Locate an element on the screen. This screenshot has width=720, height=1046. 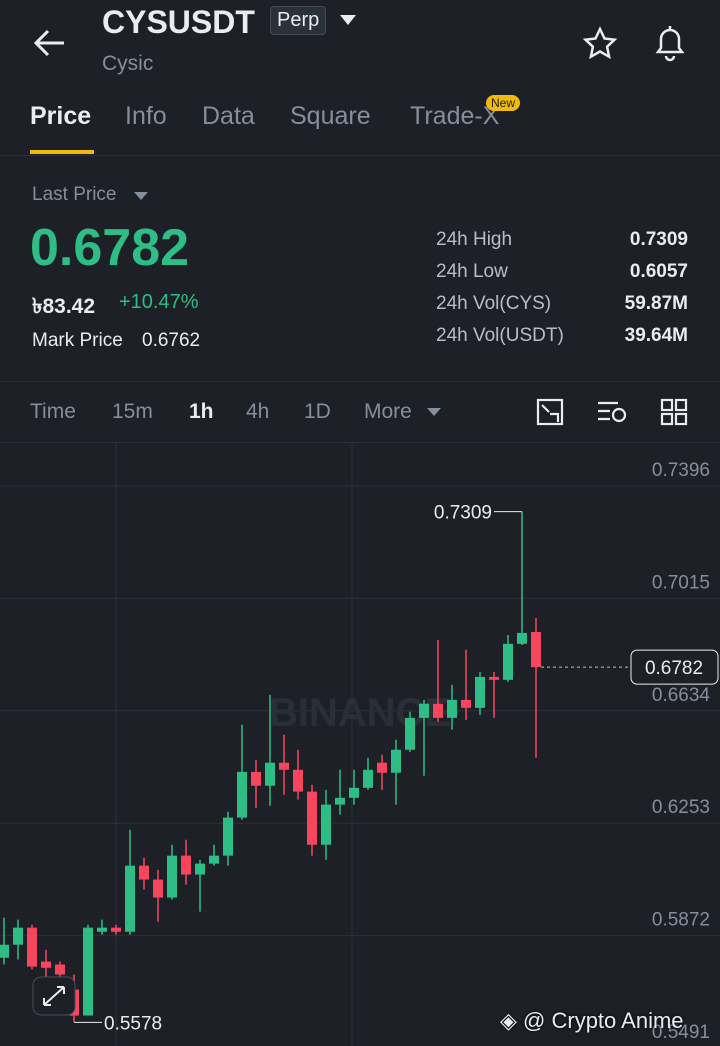
interval: 4h is located at coordinates (258, 411).